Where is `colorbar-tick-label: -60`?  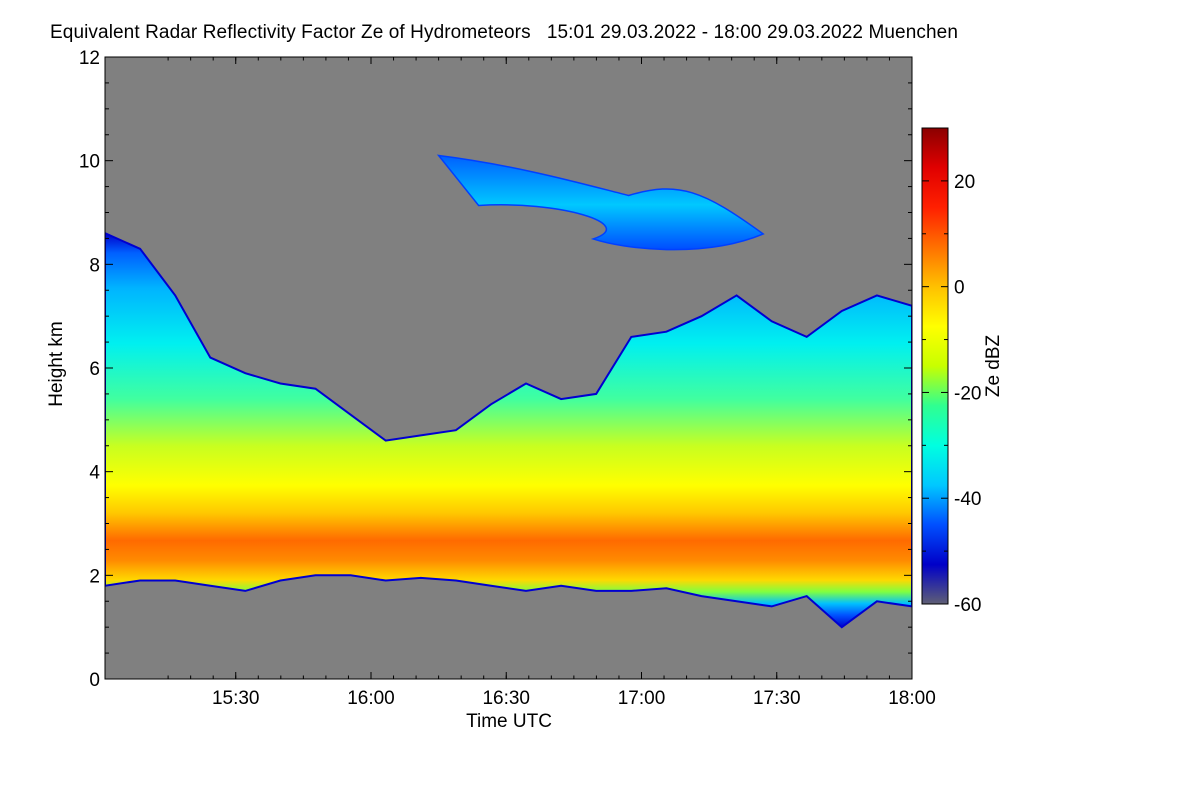 colorbar-tick-label: -60 is located at coordinates (967, 605).